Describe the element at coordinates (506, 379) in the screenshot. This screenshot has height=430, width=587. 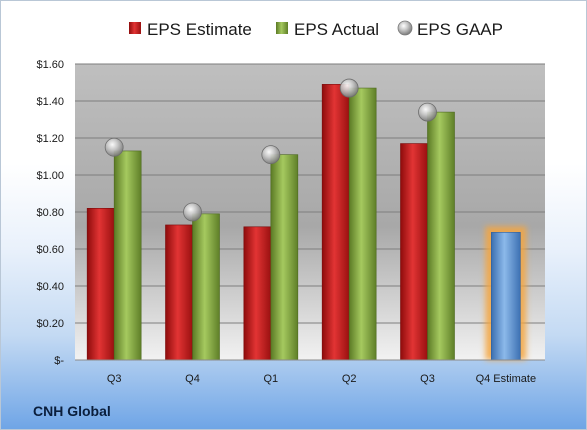
I see `x-tick-label: Q4 Estimate` at that location.